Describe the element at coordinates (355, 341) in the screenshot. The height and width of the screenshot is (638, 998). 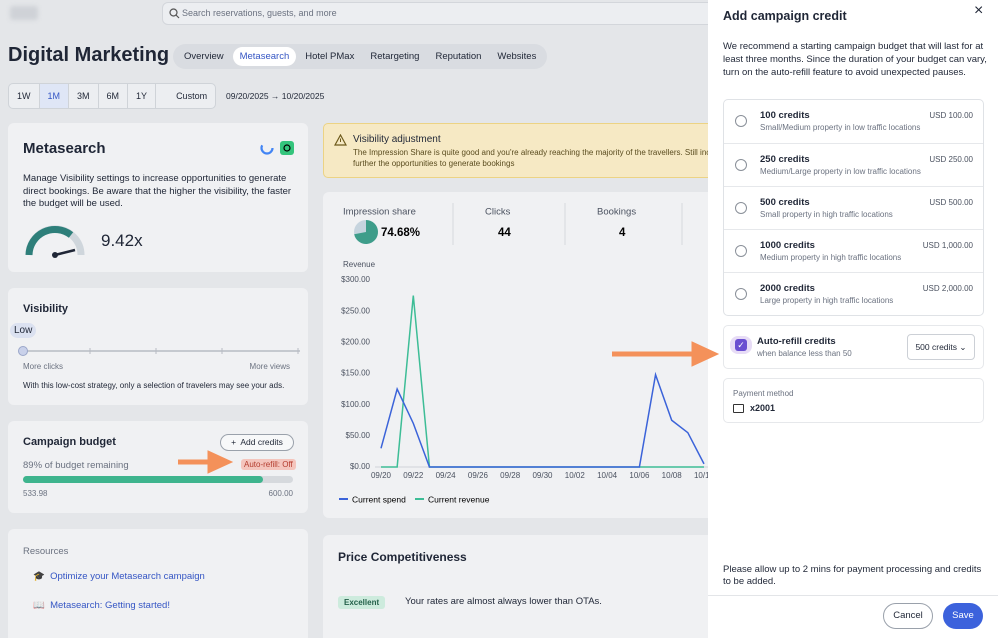
I see `y-tick-label: $200.00` at that location.